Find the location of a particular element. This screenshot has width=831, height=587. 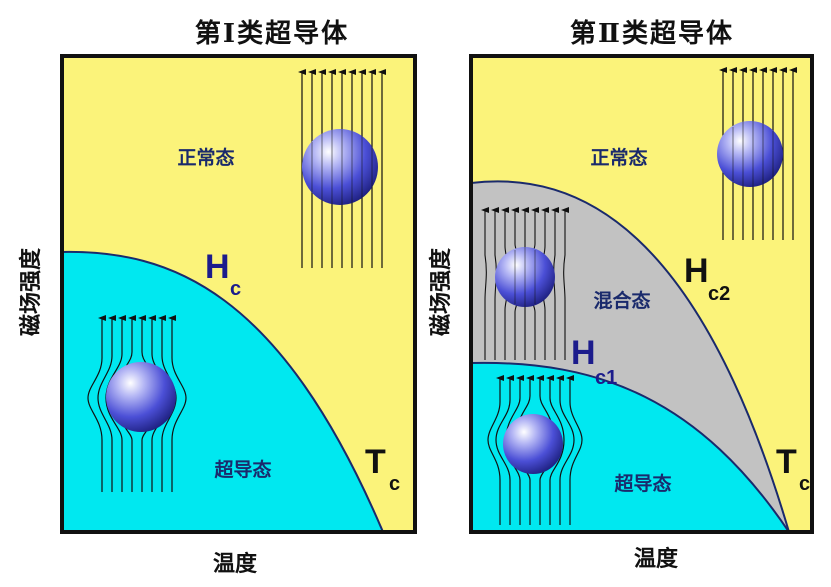

right-y-axis-label: 磁场强度 is located at coordinates (441, 291).